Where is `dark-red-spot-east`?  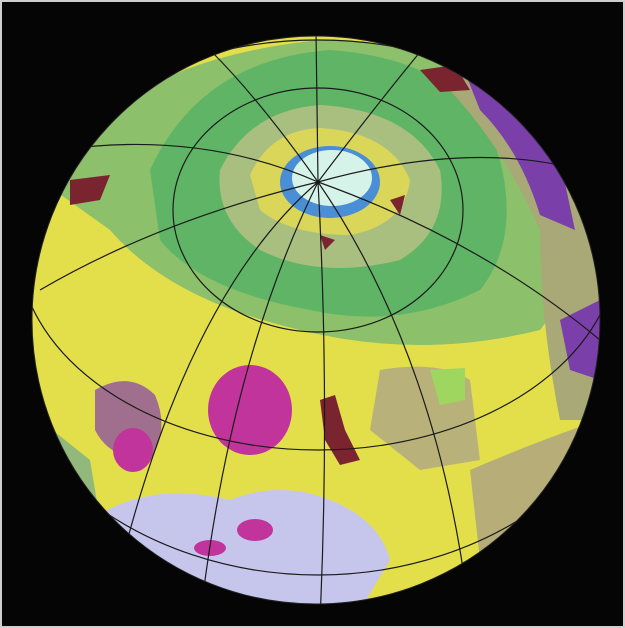
dark-red-spot-east is located at coordinates (397, 205).